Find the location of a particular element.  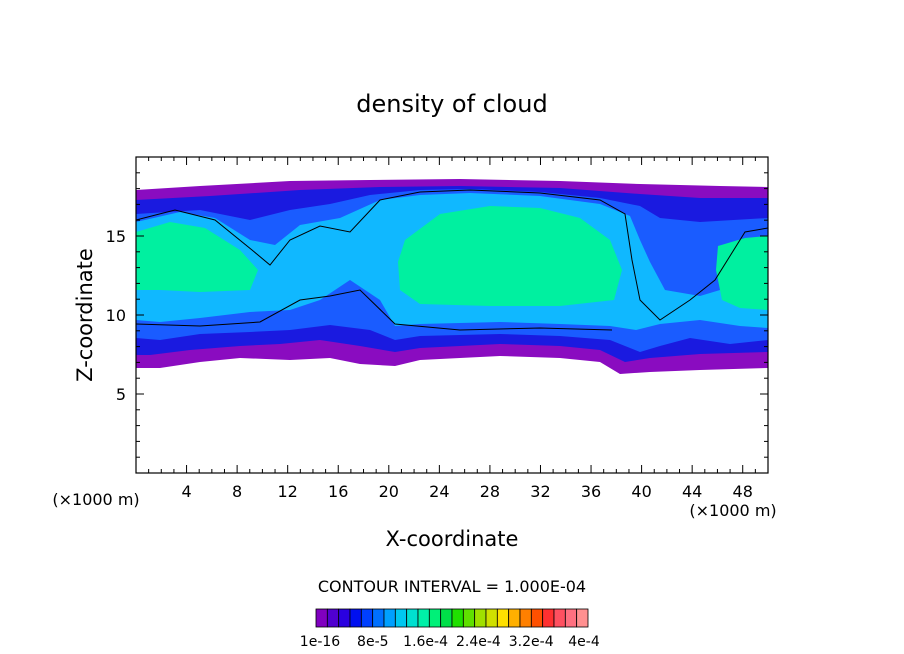

x-tick-label: 28 is located at coordinates (490, 491).